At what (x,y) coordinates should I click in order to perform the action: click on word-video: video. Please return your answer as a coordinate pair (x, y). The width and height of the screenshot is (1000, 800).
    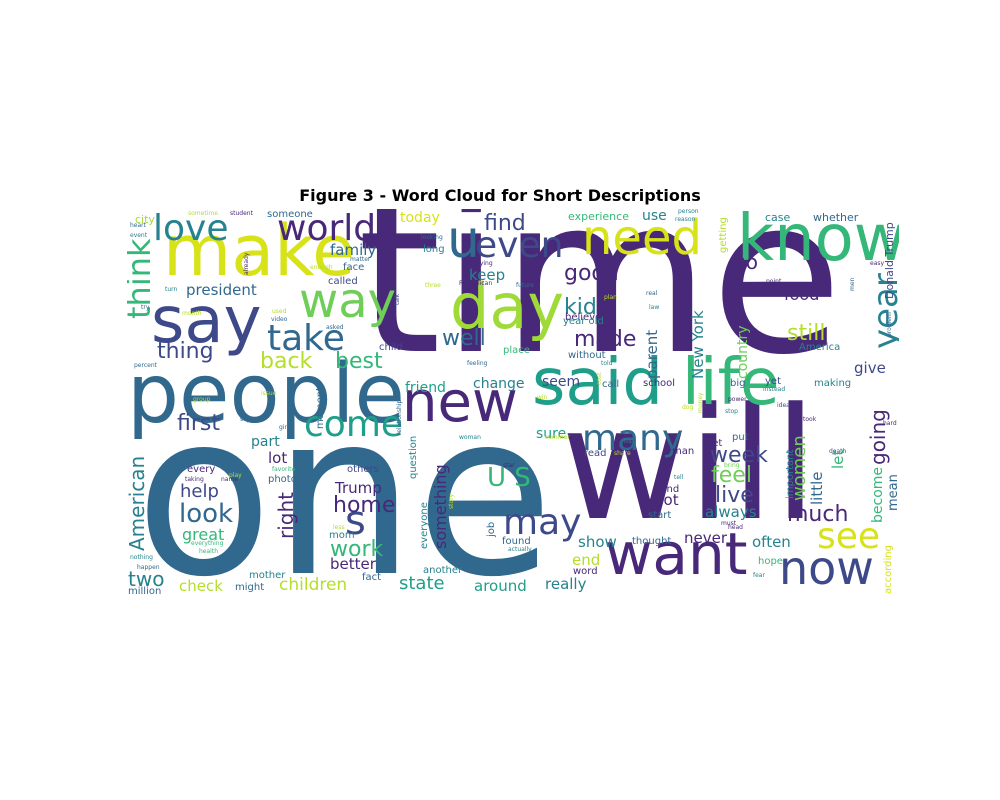
    Looking at the image, I should click on (279, 319).